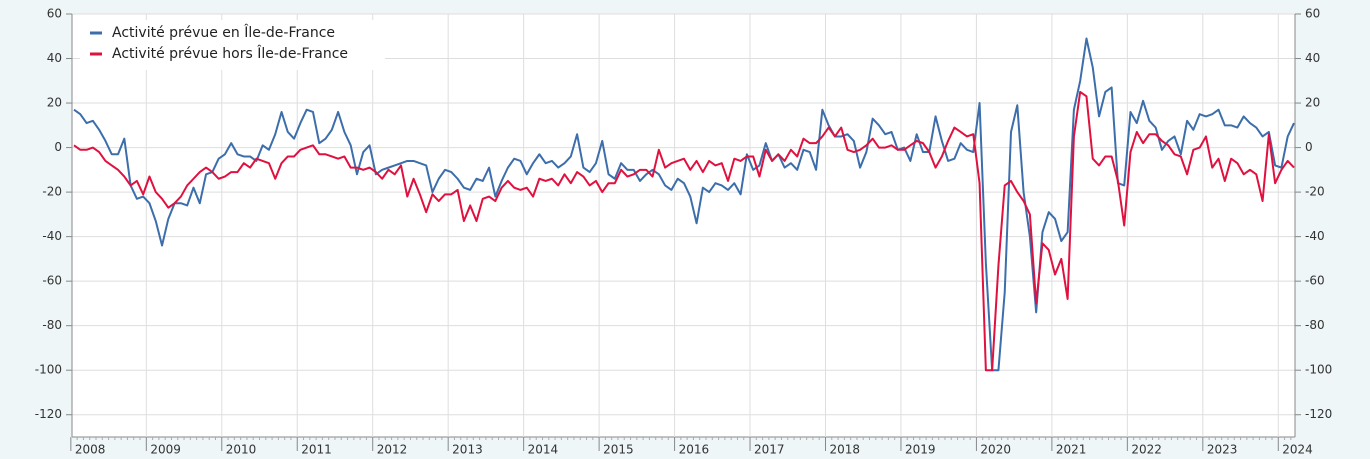 The image size is (1370, 459). I want to click on x-tick-label: 2023, so click(1222, 450).